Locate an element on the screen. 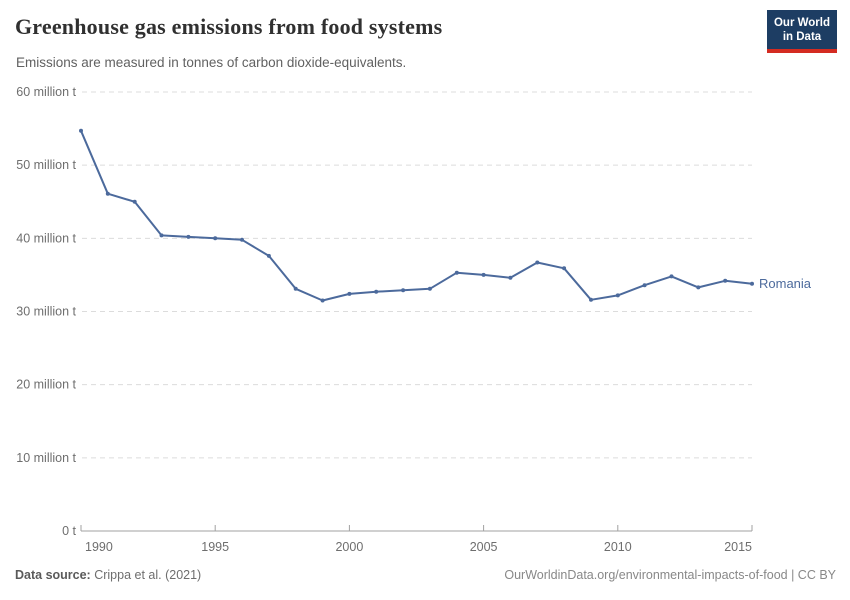 The height and width of the screenshot is (600, 850). x-axis-tick-label: 2010 is located at coordinates (618, 547).